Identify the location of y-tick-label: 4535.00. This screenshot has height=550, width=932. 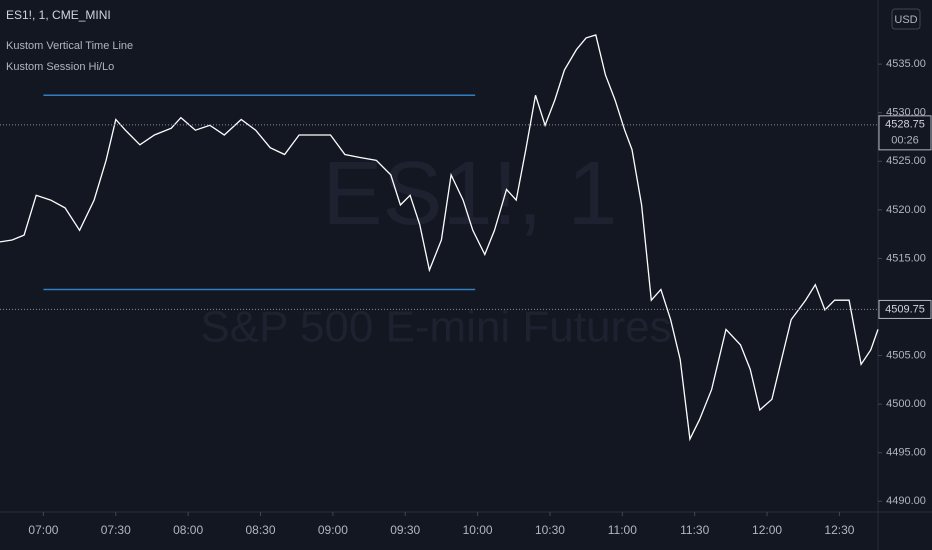
(906, 64).